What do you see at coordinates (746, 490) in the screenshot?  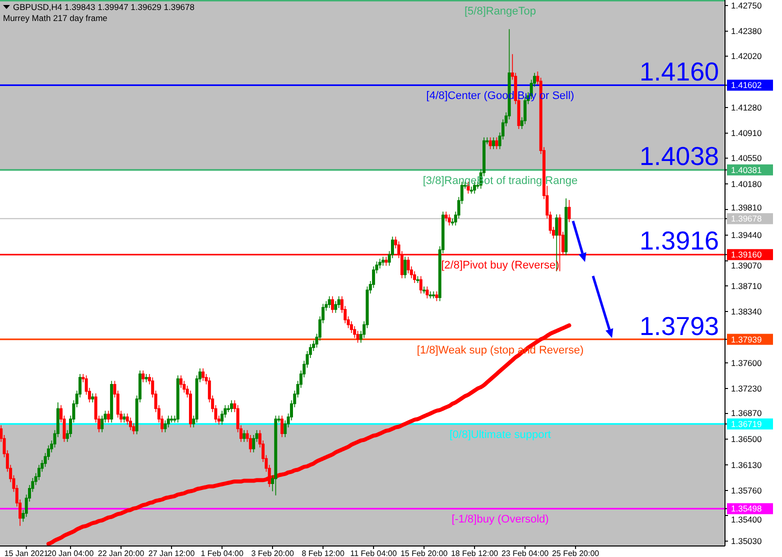 I see `y-tick-label: 1.35760` at bounding box center [746, 490].